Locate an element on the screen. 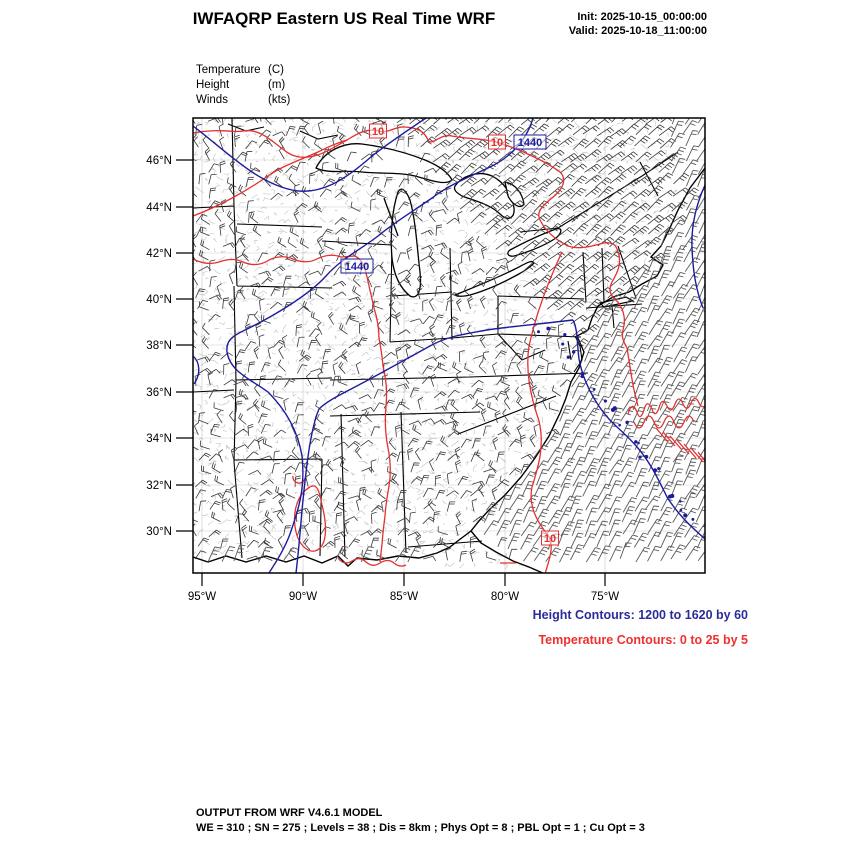 The image size is (850, 850). temp-contour-gulfstream-squiggle is located at coordinates (666, 430).